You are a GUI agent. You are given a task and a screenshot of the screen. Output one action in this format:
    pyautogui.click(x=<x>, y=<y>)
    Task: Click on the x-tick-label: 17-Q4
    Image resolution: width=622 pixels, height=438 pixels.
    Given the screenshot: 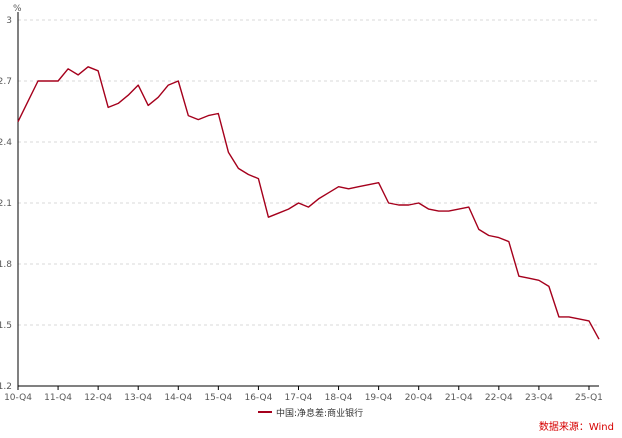 What is the action you would take?
    pyautogui.click(x=299, y=398)
    